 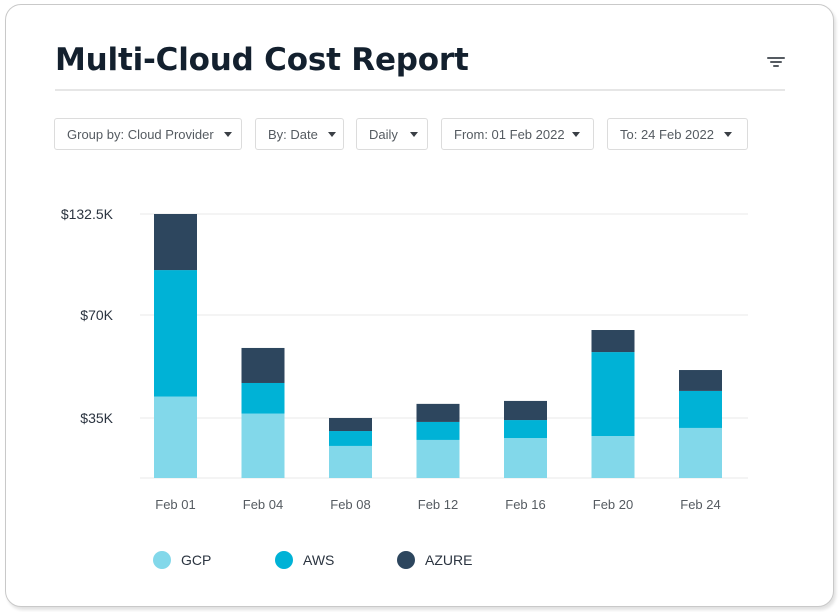 I want to click on group-by-dropdown: Group by: Cloud Provider, so click(x=148, y=134).